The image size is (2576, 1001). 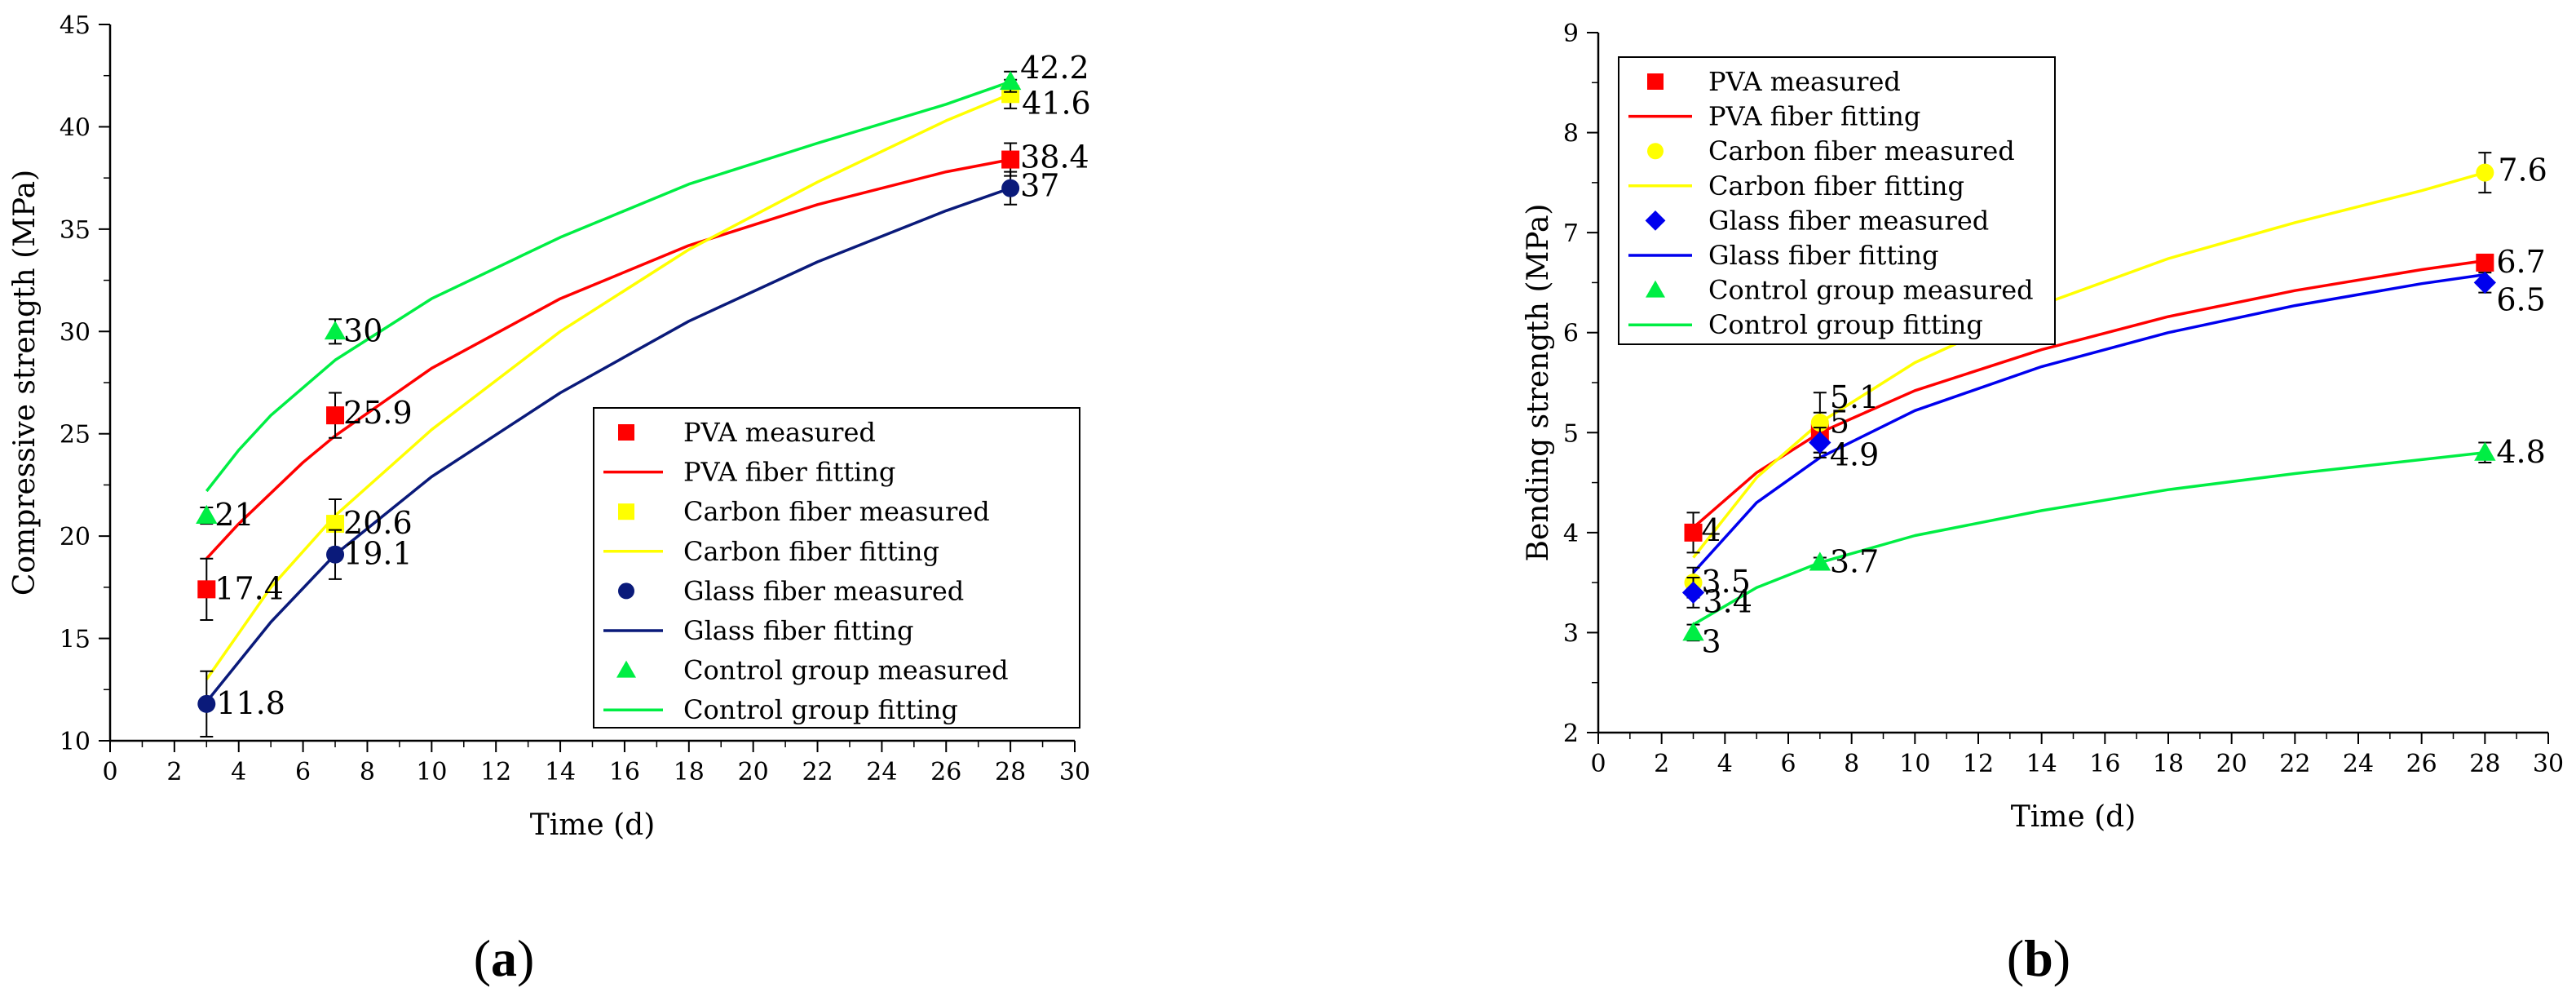 What do you see at coordinates (1538, 383) in the screenshot?
I see `y-axis-title: Bending strength (MPa)` at bounding box center [1538, 383].